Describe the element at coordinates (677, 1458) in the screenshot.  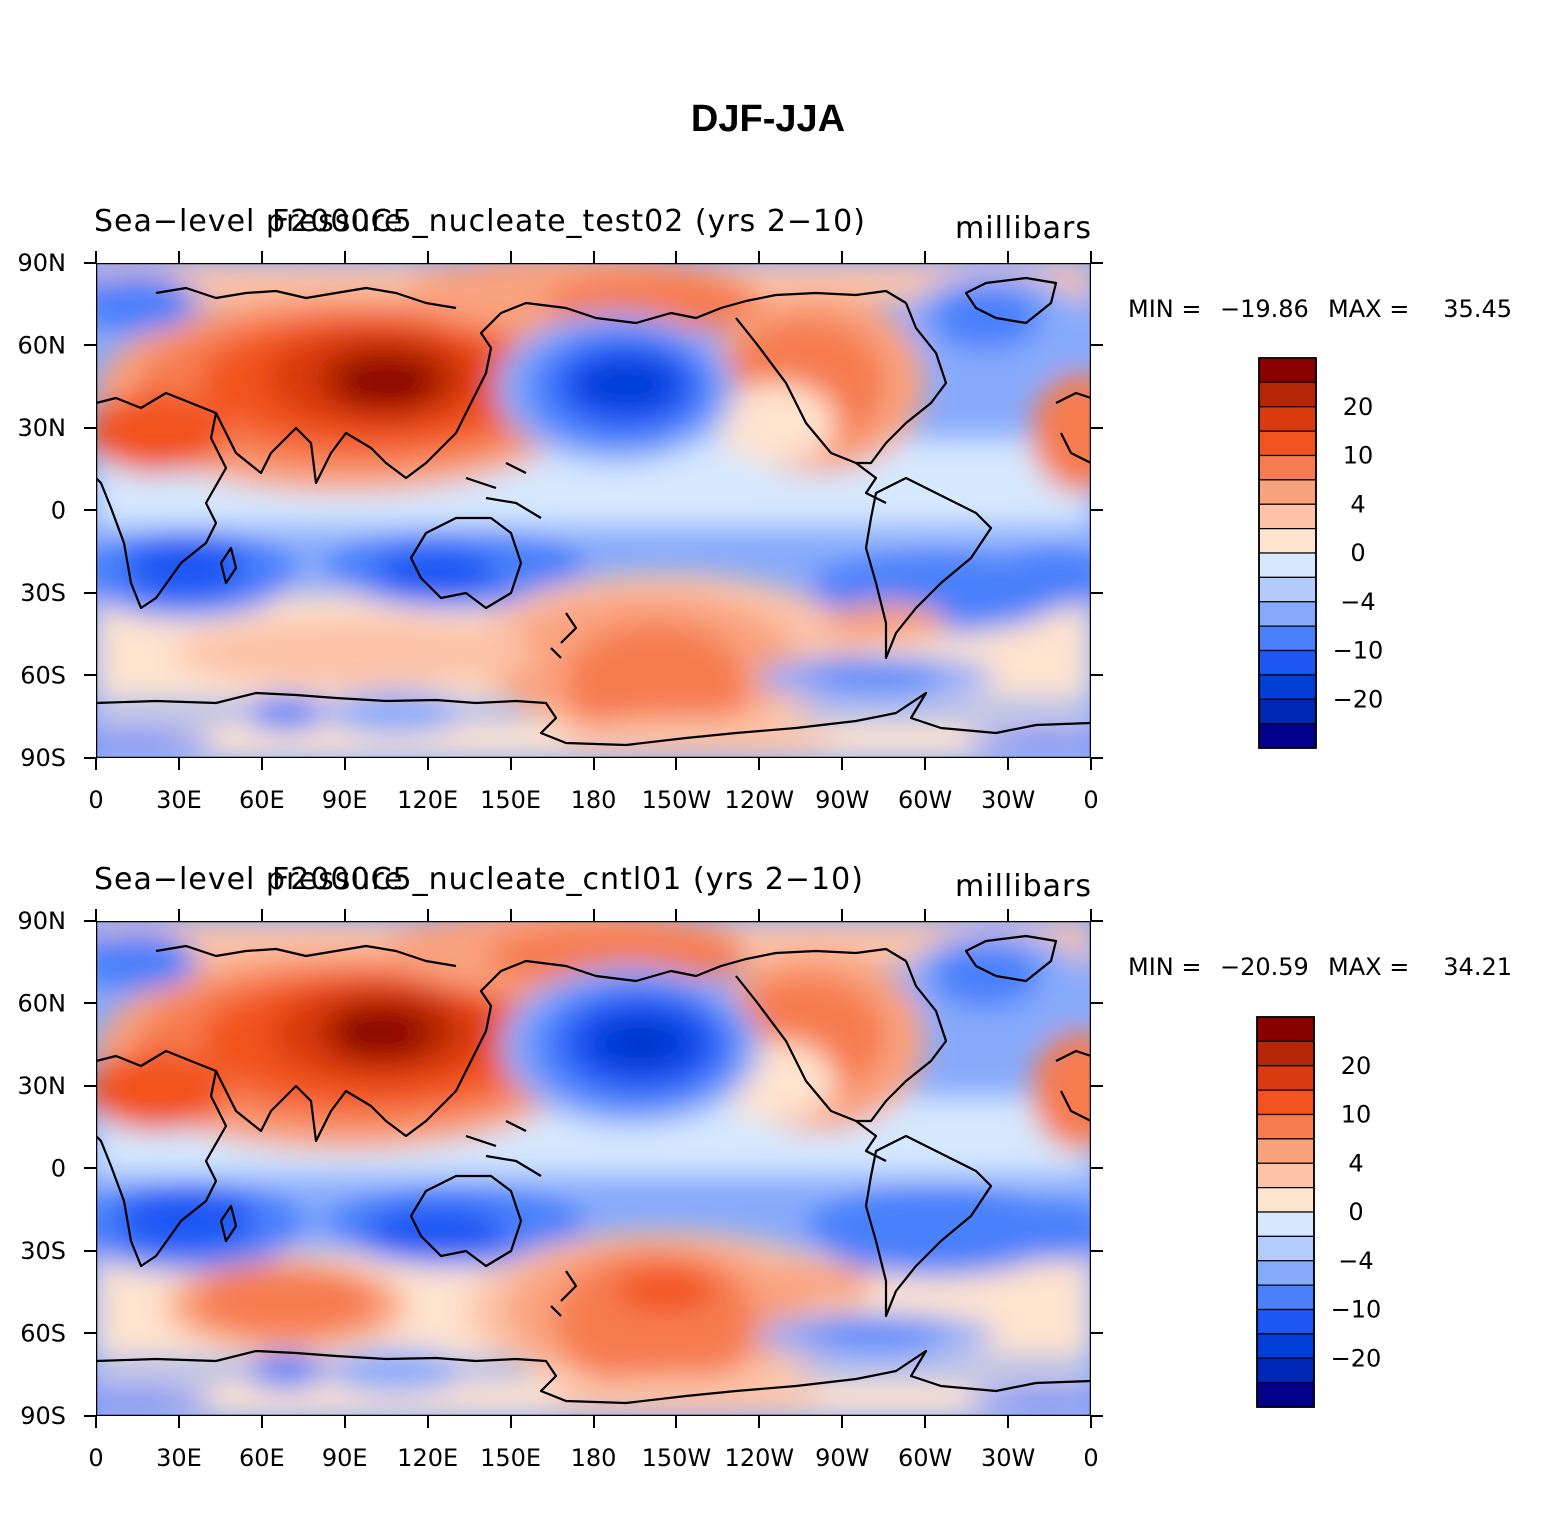
I see `panel-2-lon-tick-label: 150W` at that location.